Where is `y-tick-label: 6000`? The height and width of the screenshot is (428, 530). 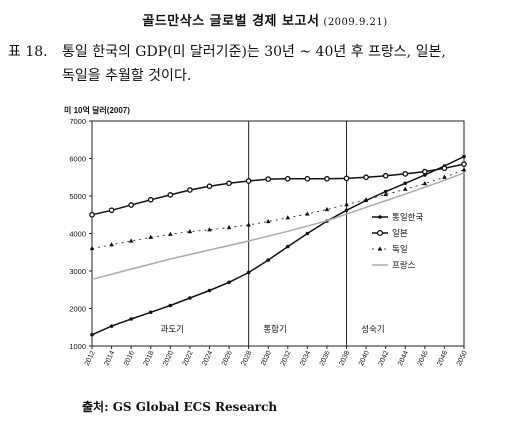
y-tick-label: 6000 is located at coordinates (77, 159).